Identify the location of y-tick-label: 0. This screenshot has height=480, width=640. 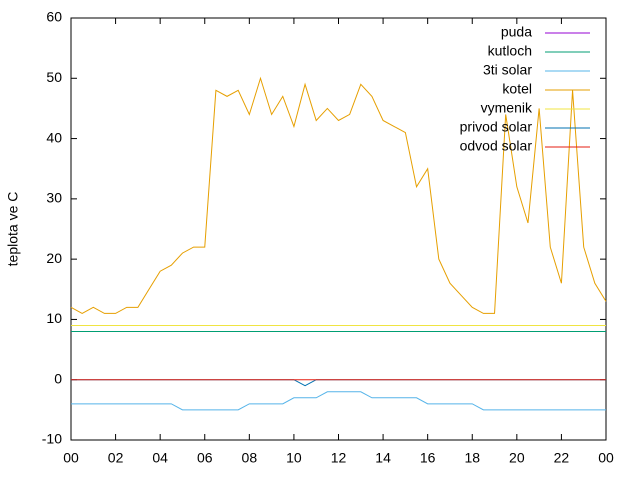
(58, 378).